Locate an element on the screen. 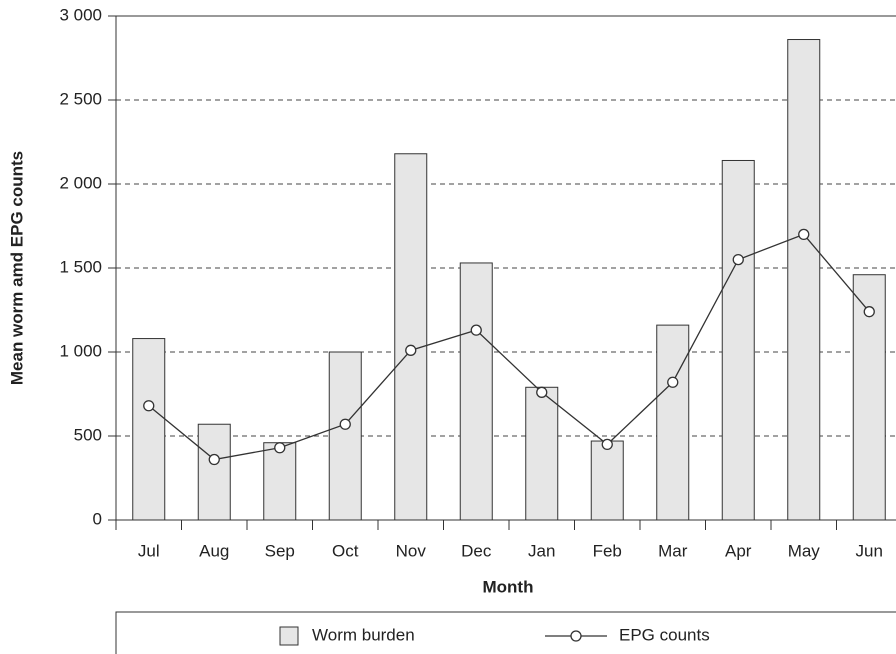 This screenshot has height=654, width=896. y-tick-label: 1 000 is located at coordinates (80, 350).